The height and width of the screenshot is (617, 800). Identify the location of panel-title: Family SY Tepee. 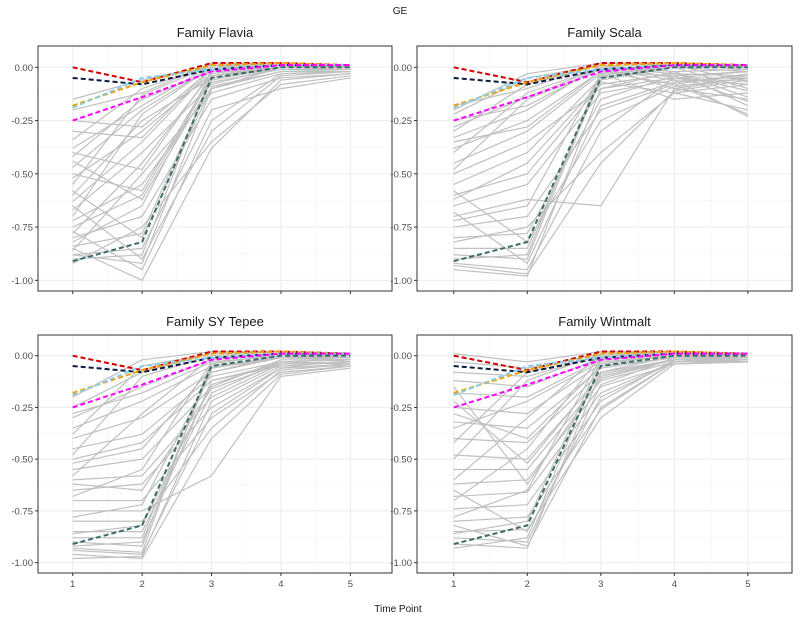
(215, 321).